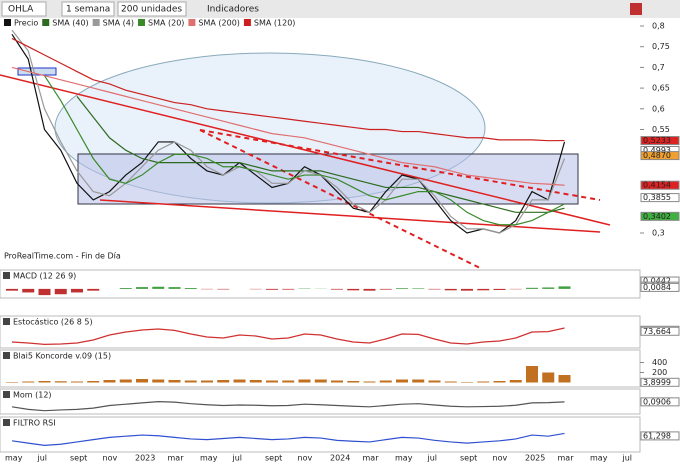 The width and height of the screenshot is (680, 468). What do you see at coordinates (88, 10) in the screenshot?
I see `period: 1 semana` at bounding box center [88, 10].